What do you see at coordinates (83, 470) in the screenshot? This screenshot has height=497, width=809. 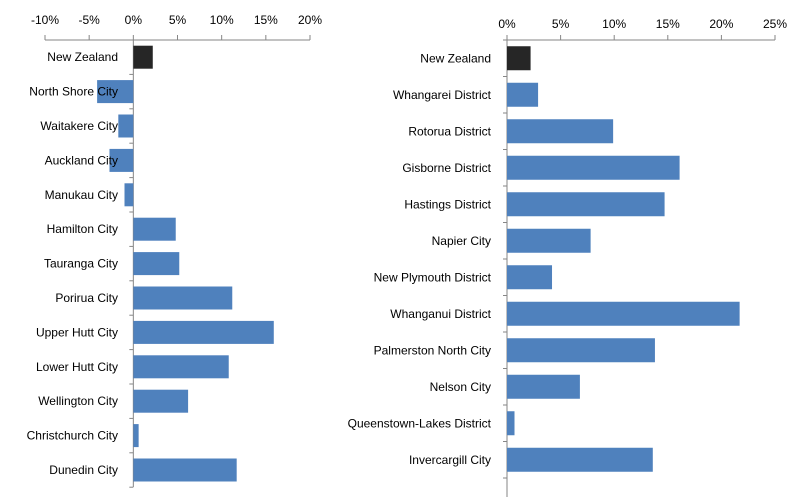 I see `category-label: Dunedin City` at bounding box center [83, 470].